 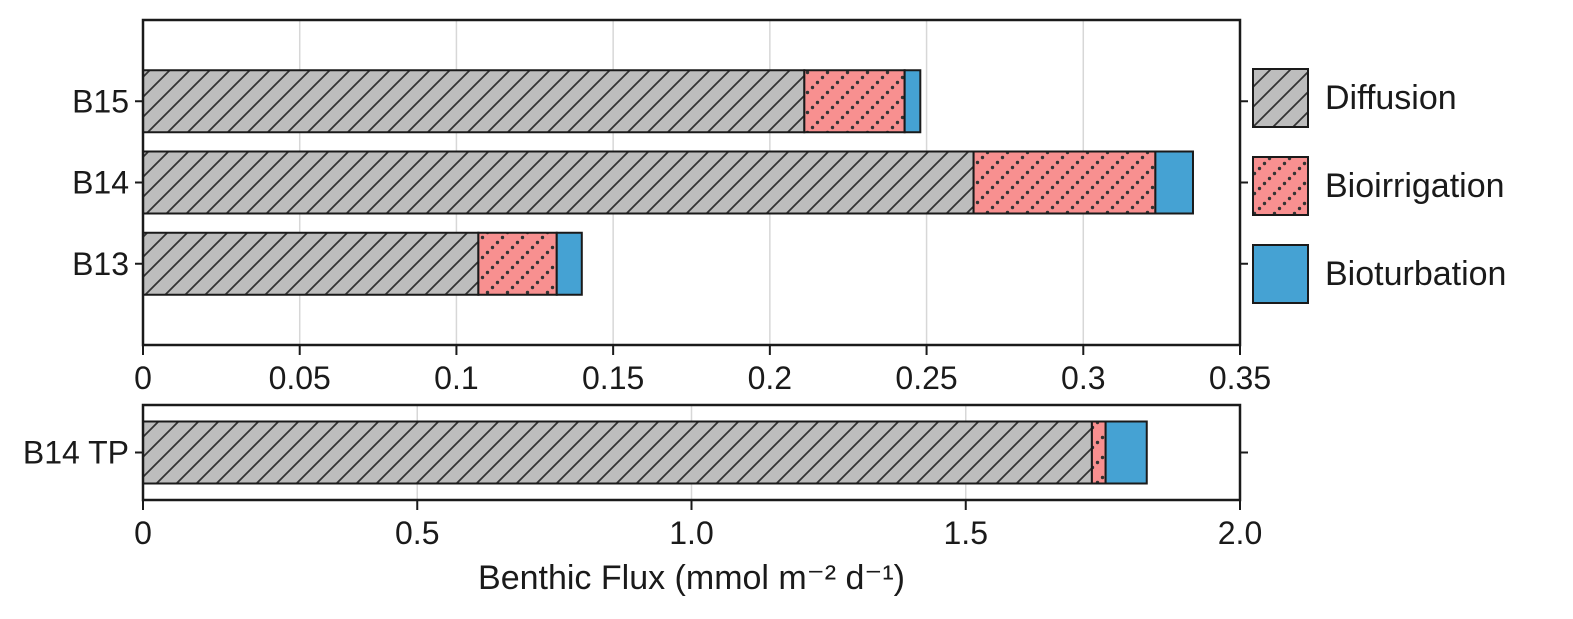 What do you see at coordinates (417, 533) in the screenshot?
I see `x-tick-label: 0.5` at bounding box center [417, 533].